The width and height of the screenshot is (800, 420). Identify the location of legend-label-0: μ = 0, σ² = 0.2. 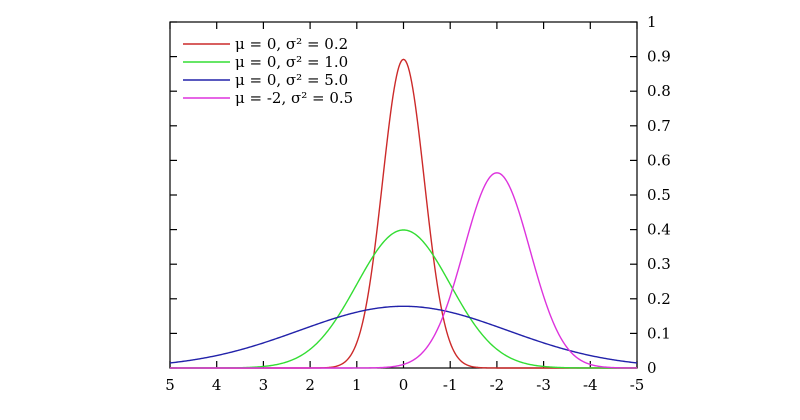
(291, 44).